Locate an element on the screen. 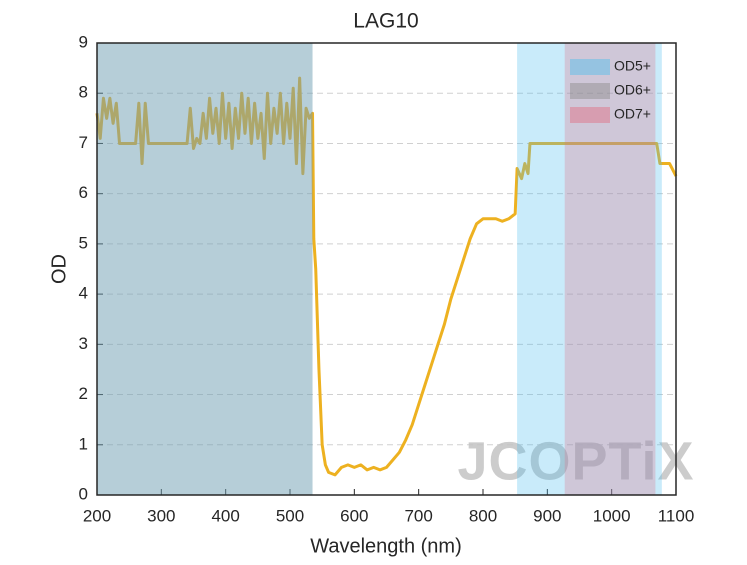 Image resolution: width=747 pixels, height=565 pixels. y-tick-label: 5 is located at coordinates (83, 242).